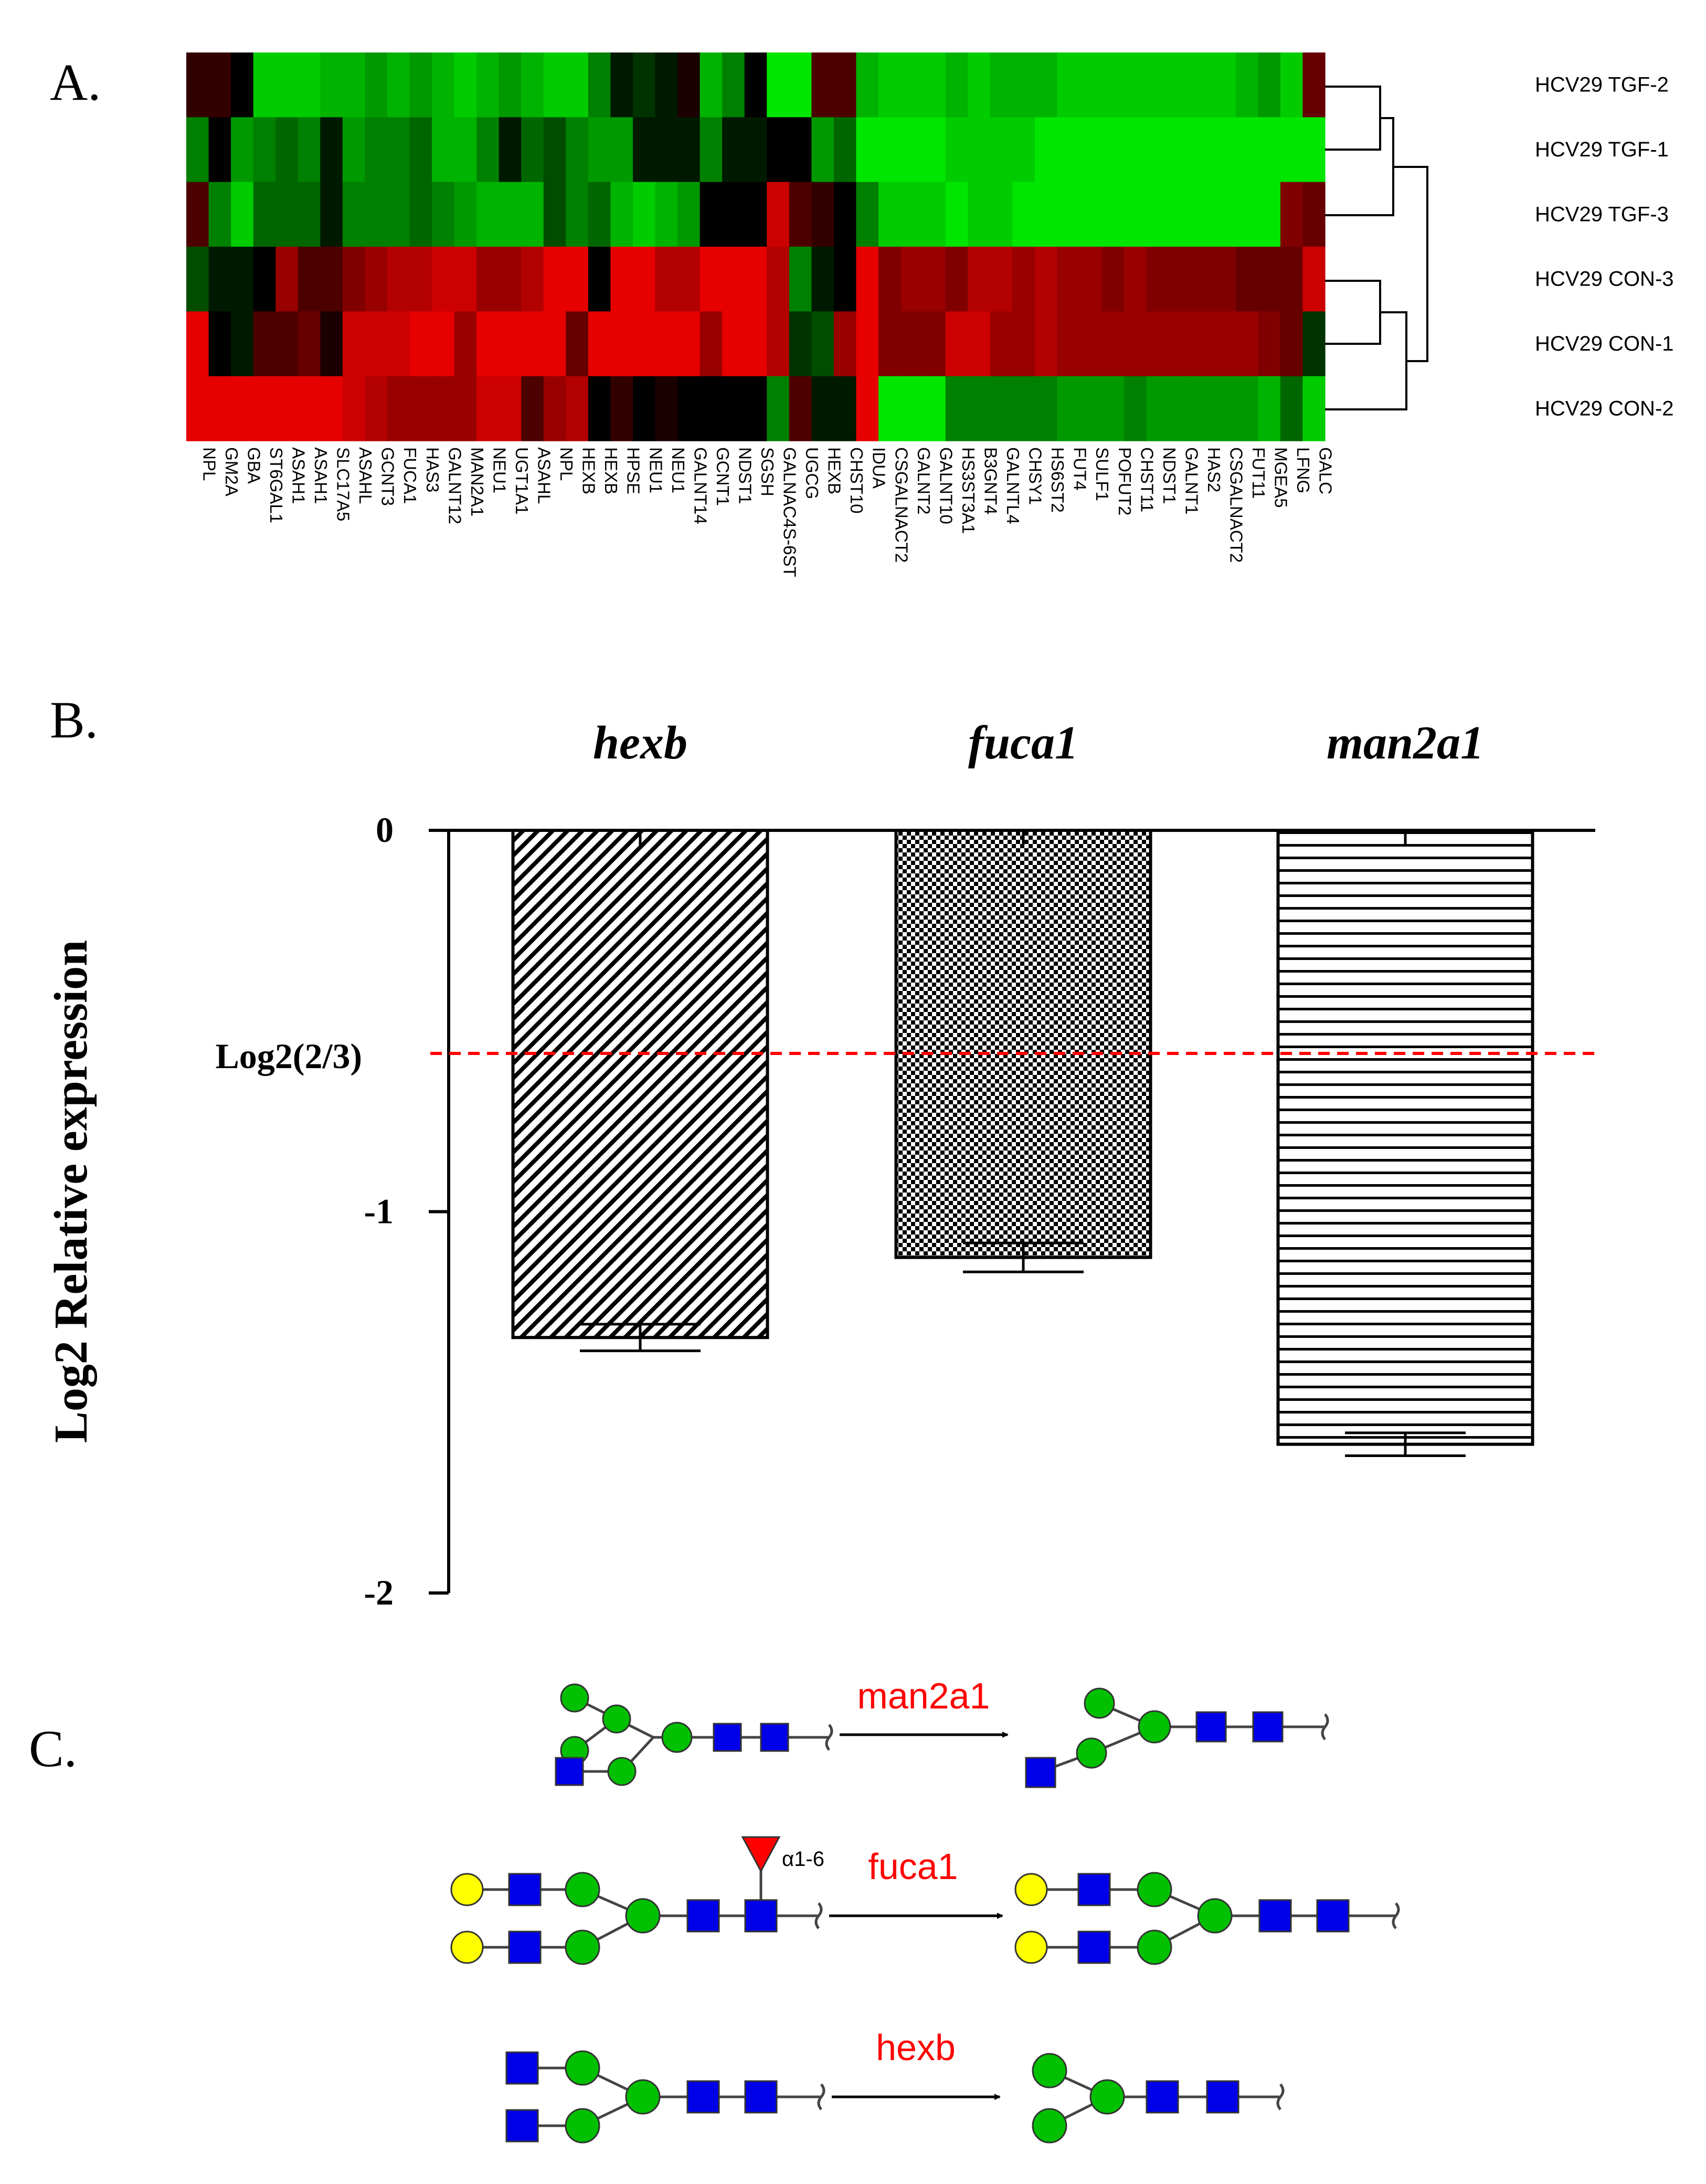  Describe the element at coordinates (611, 470) in the screenshot. I see `heatmap-column-label: HEXB` at that location.